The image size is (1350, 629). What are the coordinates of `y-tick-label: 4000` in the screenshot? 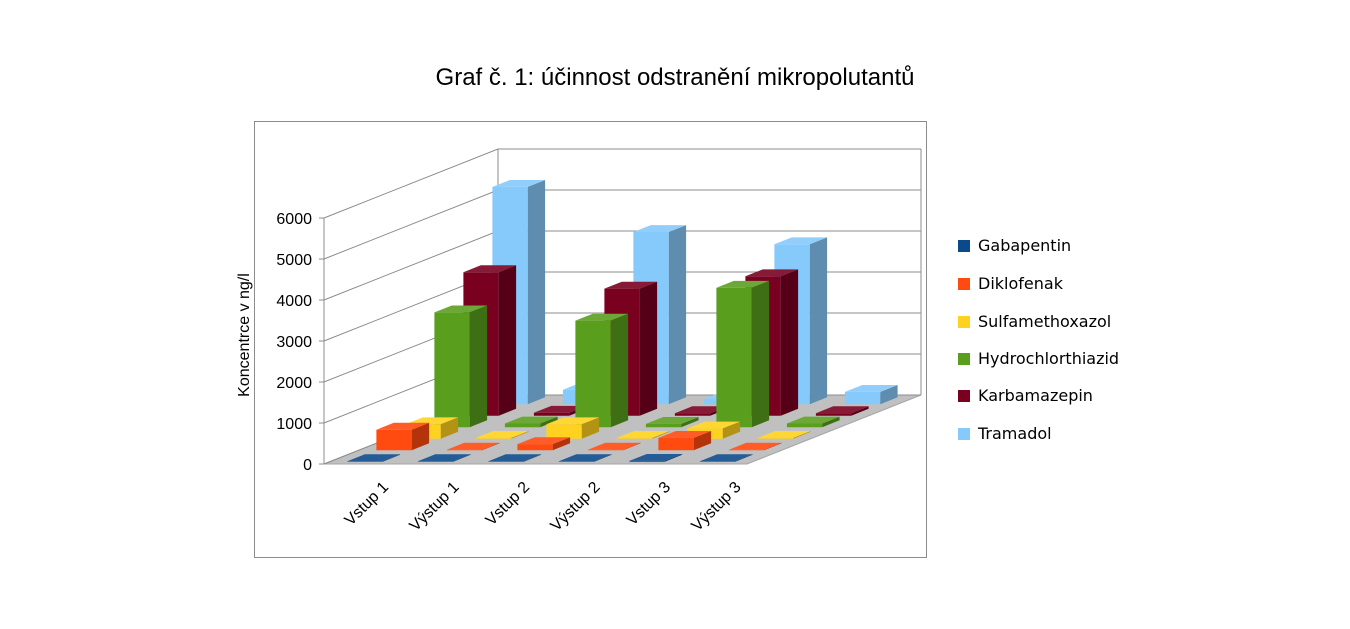 It's located at (294, 301).